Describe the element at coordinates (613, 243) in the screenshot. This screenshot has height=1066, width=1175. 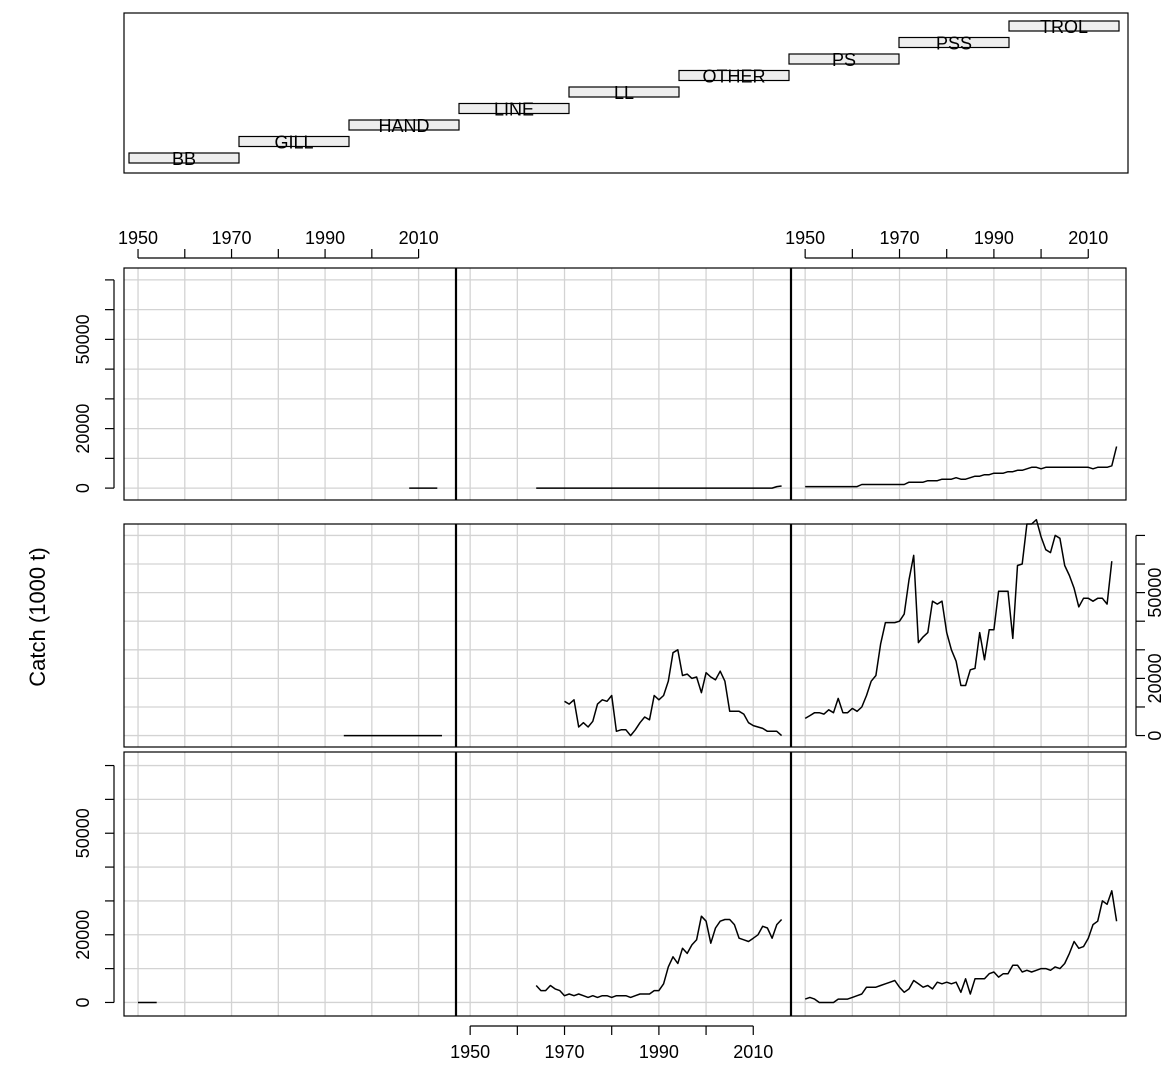
I see `top-x-axis: 1950 1970 1990 2010 1950 1970 1990 2010` at that location.